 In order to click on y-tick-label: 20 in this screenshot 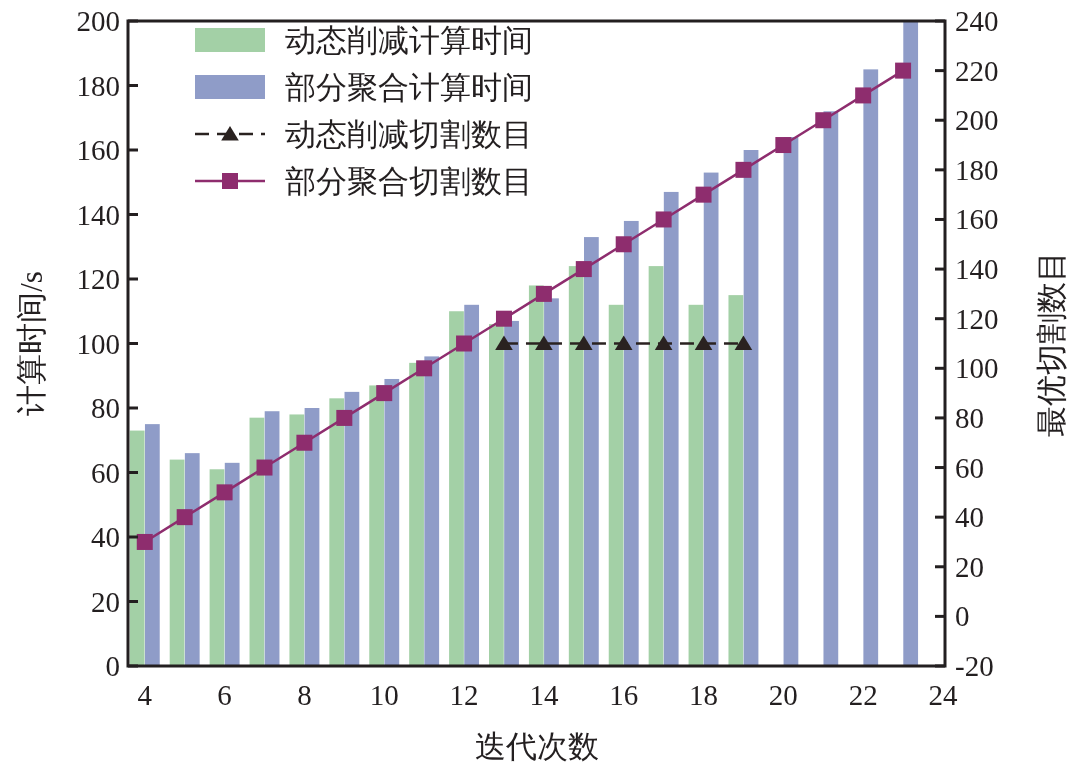, I will do `click(105, 601)`.